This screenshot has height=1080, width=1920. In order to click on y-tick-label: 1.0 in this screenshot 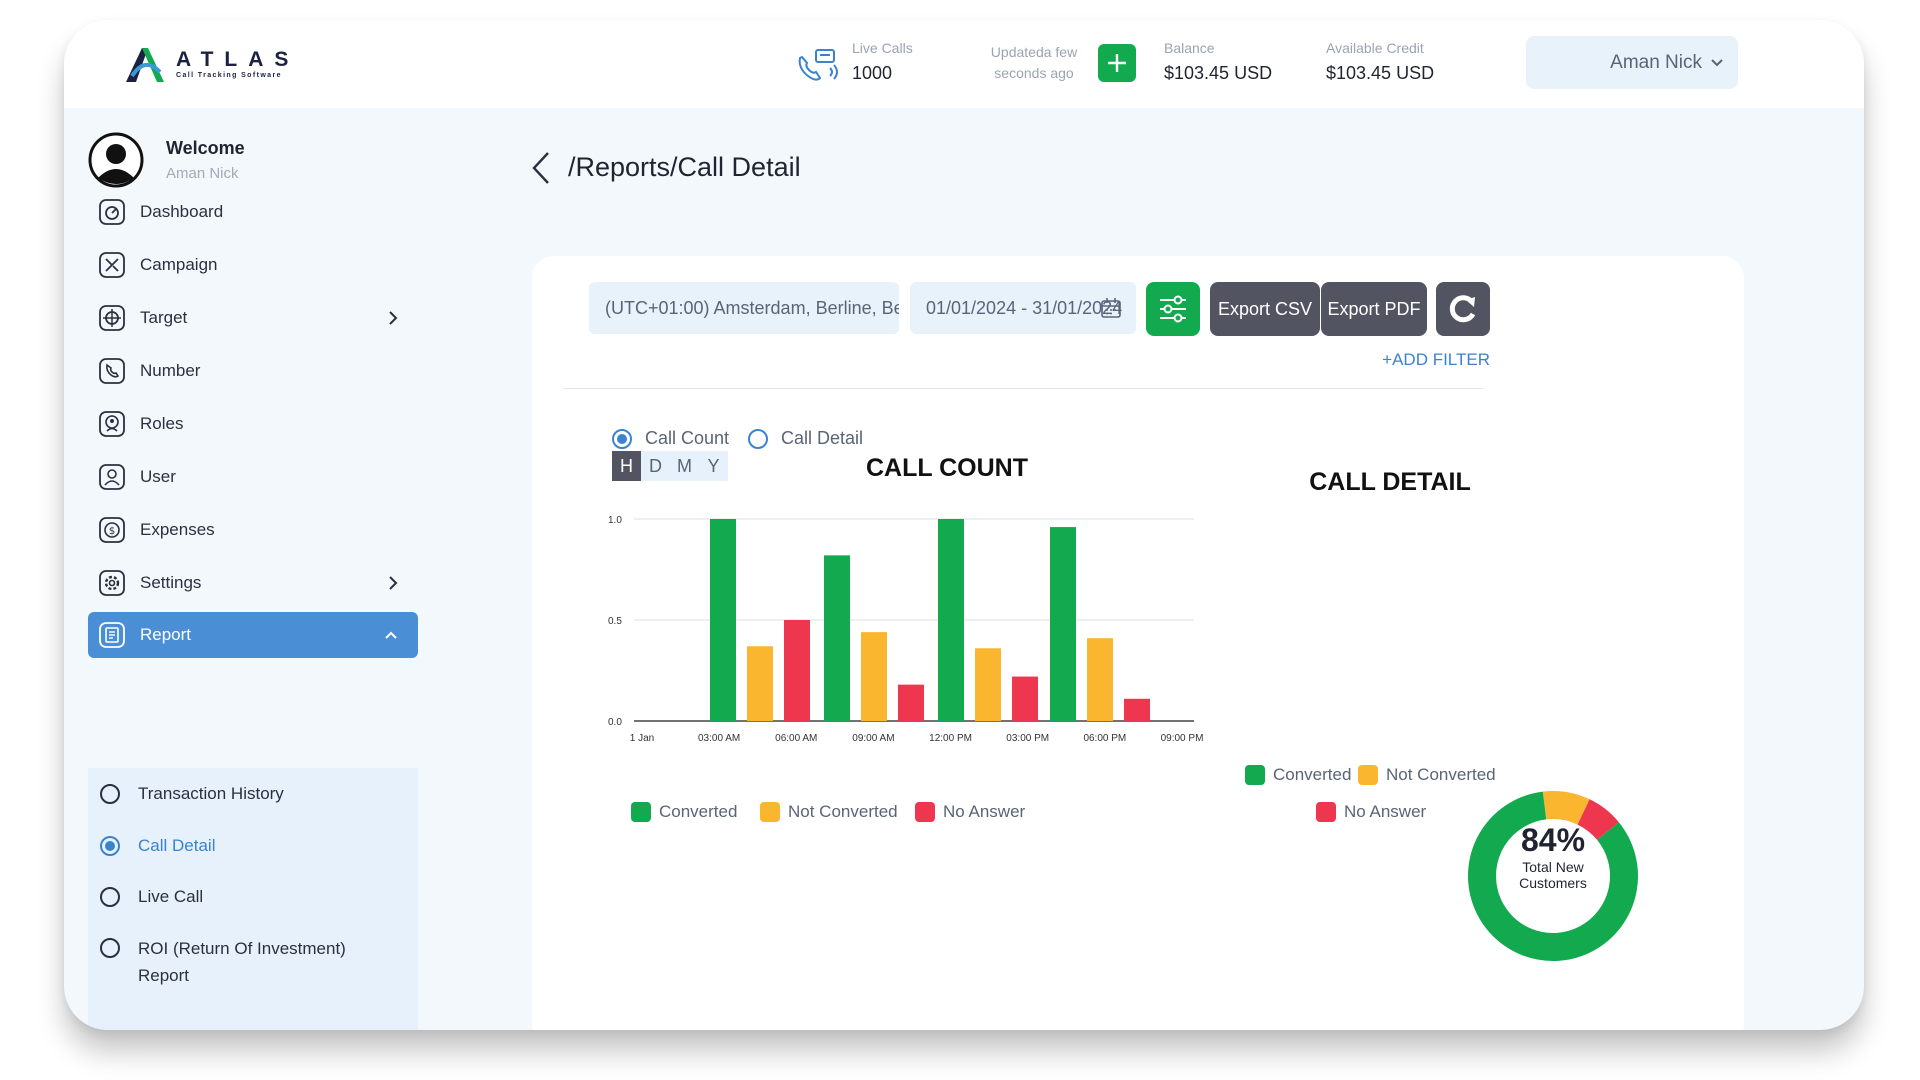, I will do `click(615, 520)`.